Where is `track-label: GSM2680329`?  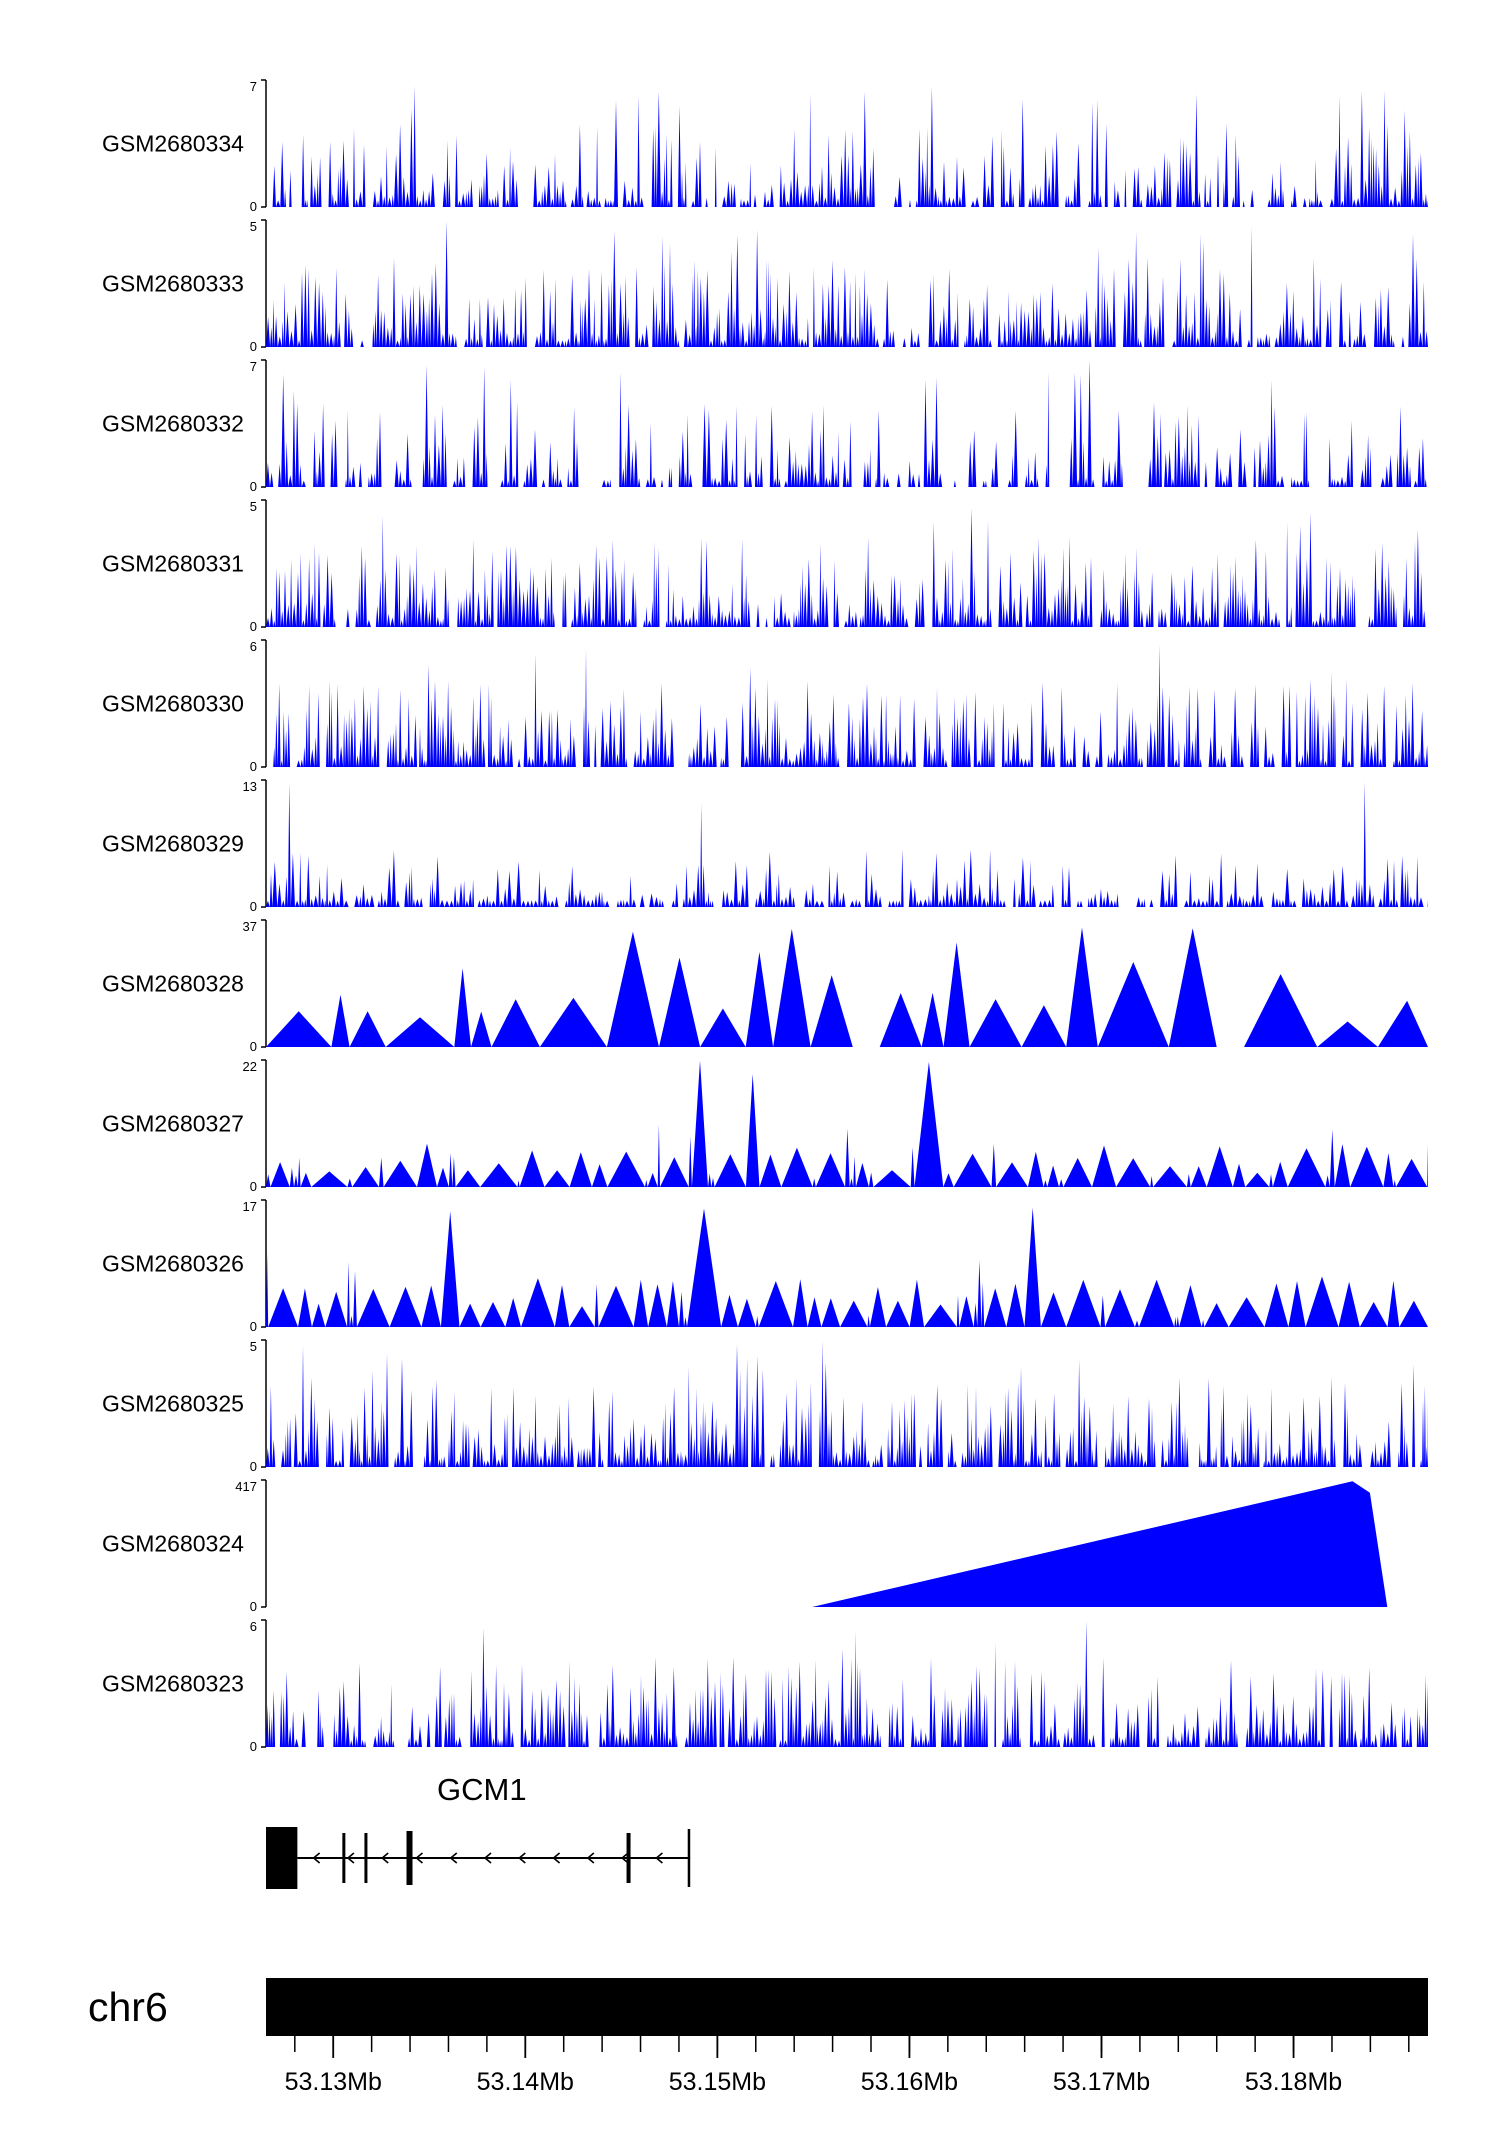
track-label: GSM2680329 is located at coordinates (173, 844).